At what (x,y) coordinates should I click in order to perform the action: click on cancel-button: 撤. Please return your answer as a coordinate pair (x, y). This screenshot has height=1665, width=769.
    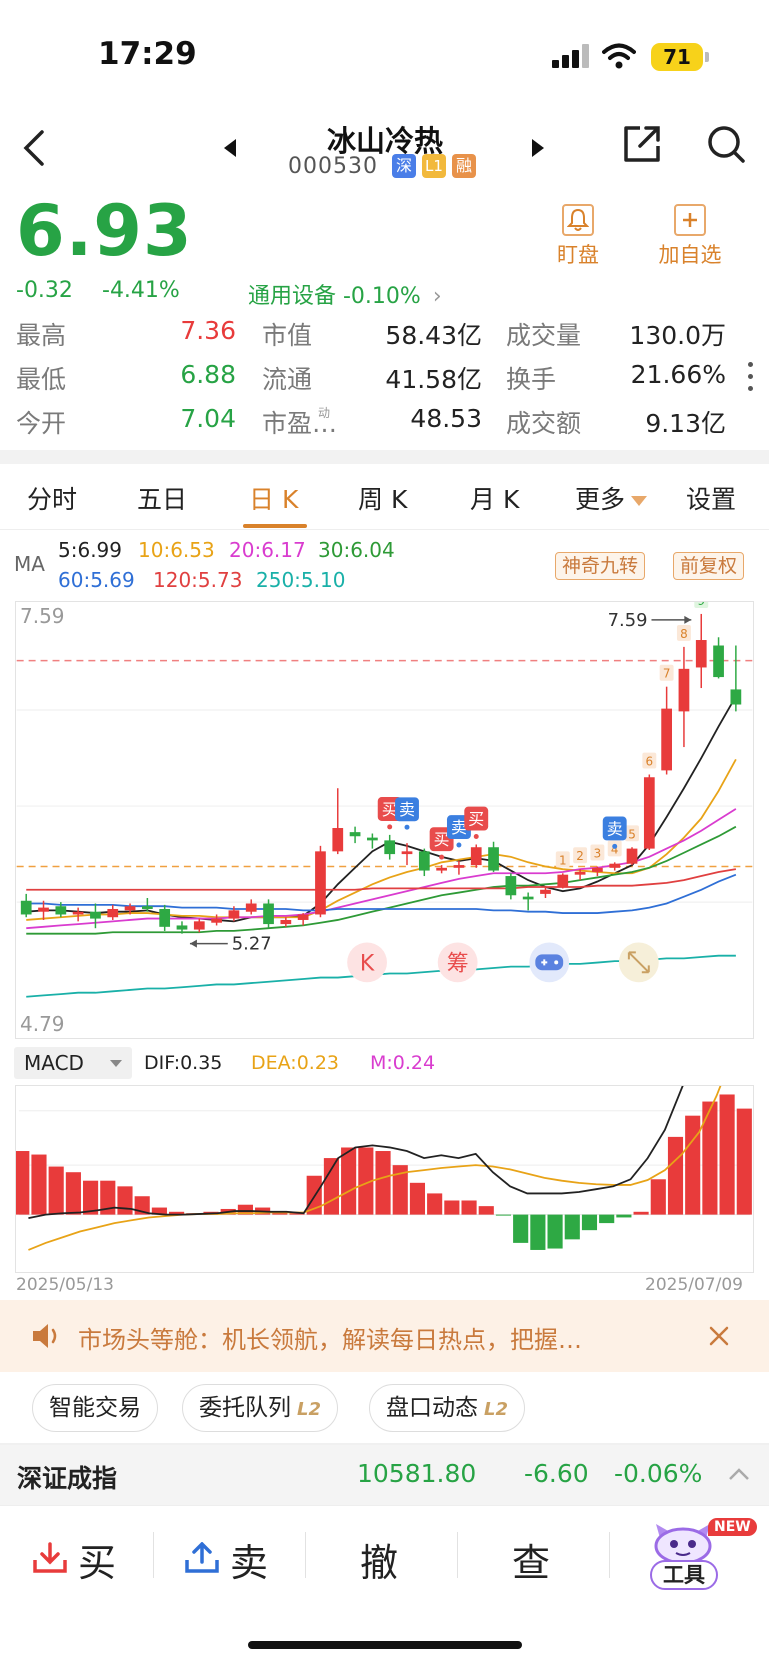
    Looking at the image, I should click on (379, 1563).